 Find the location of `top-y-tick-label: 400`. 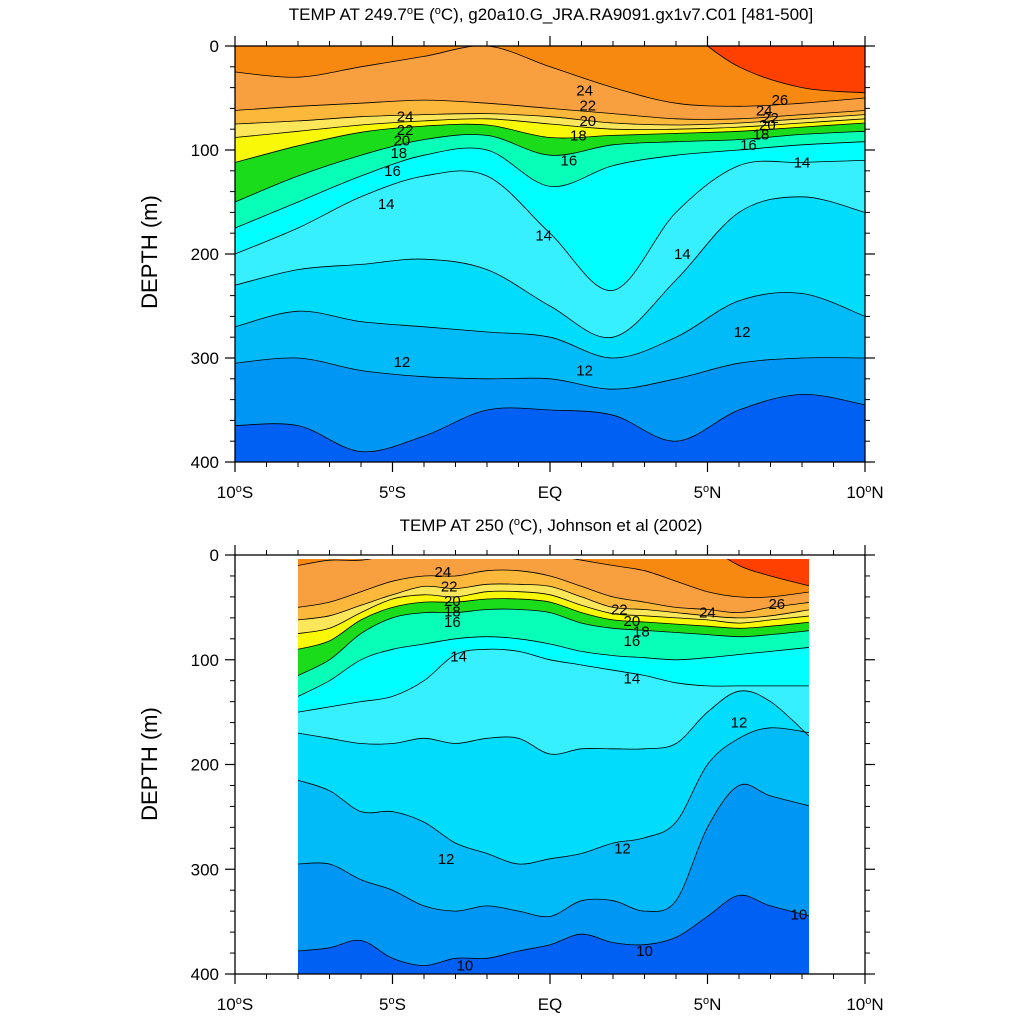

top-y-tick-label: 400 is located at coordinates (205, 462).